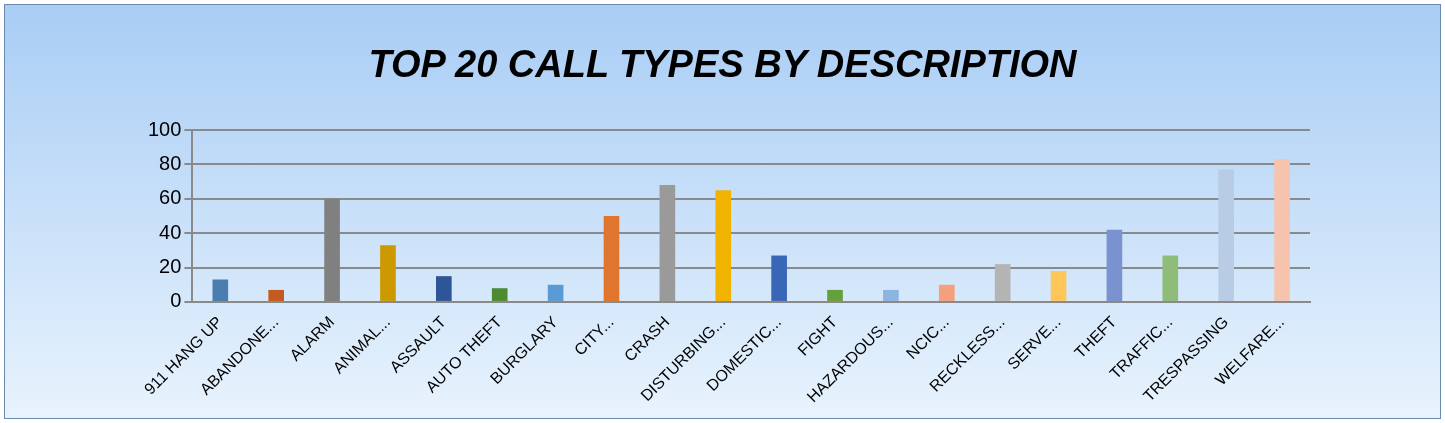  Describe the element at coordinates (164, 128) in the screenshot. I see `y-tick-label: 100` at that location.